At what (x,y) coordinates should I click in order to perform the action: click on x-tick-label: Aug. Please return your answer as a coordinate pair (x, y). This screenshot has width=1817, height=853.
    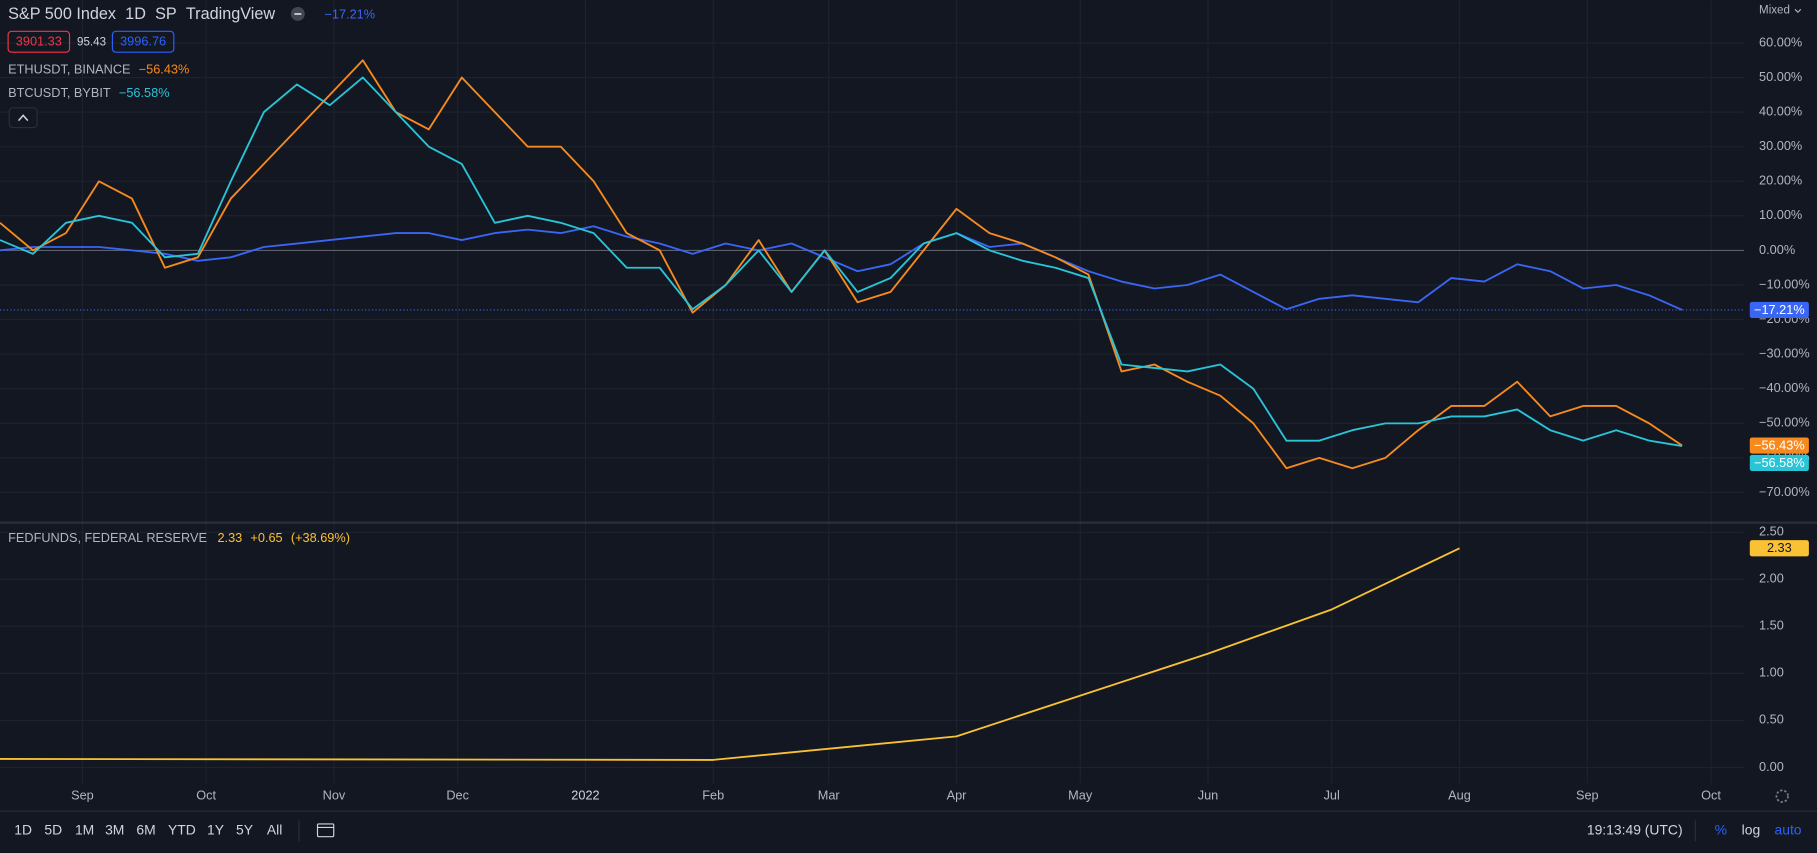
    Looking at the image, I should click on (1459, 795).